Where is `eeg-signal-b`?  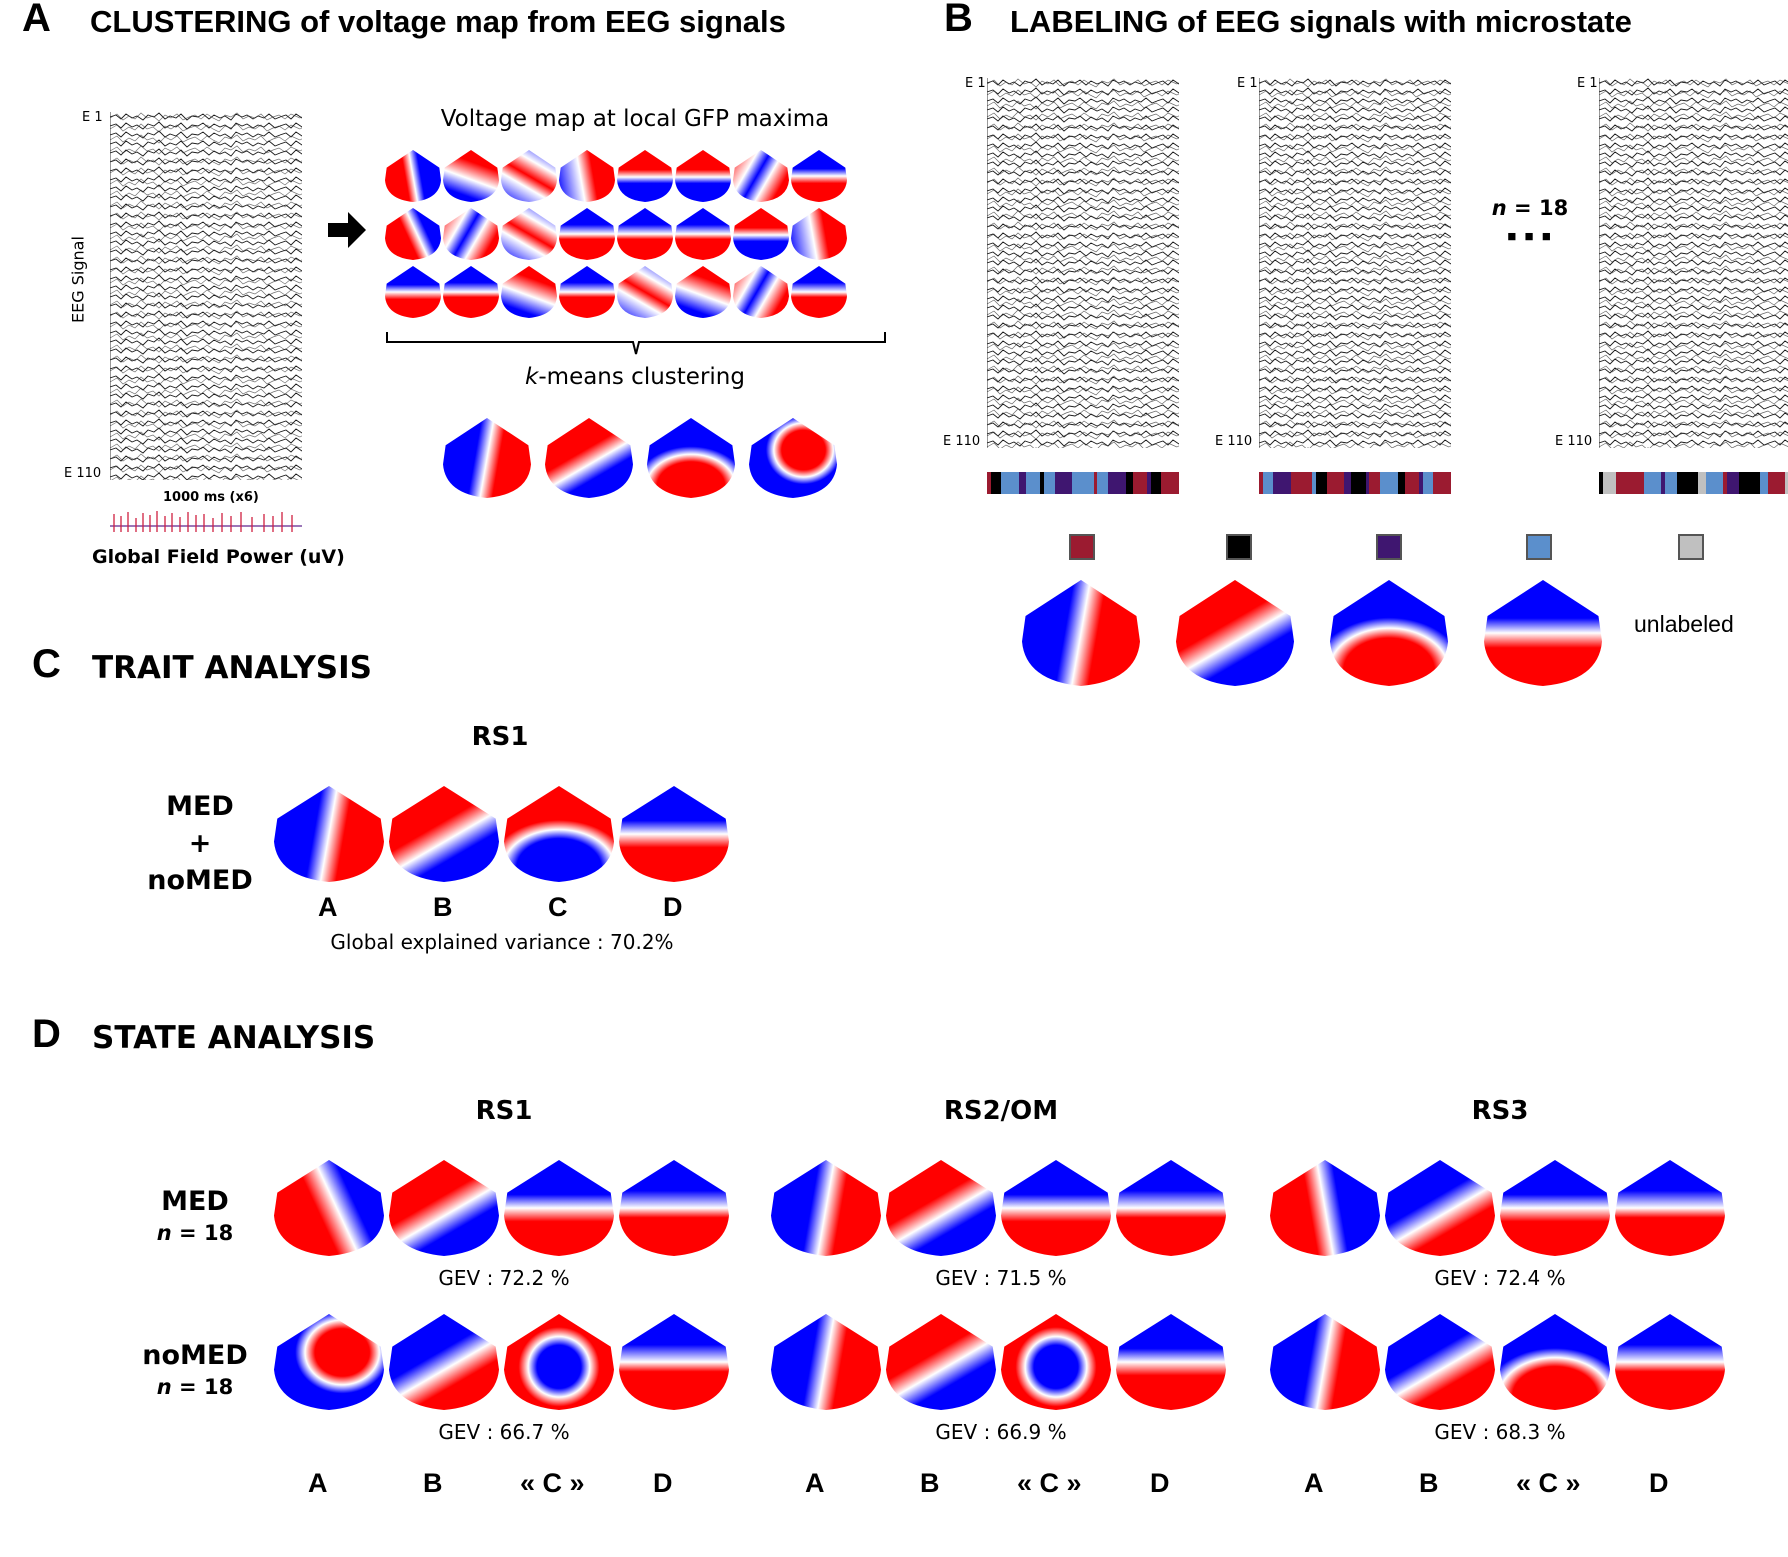 eeg-signal-b is located at coordinates (1693, 263).